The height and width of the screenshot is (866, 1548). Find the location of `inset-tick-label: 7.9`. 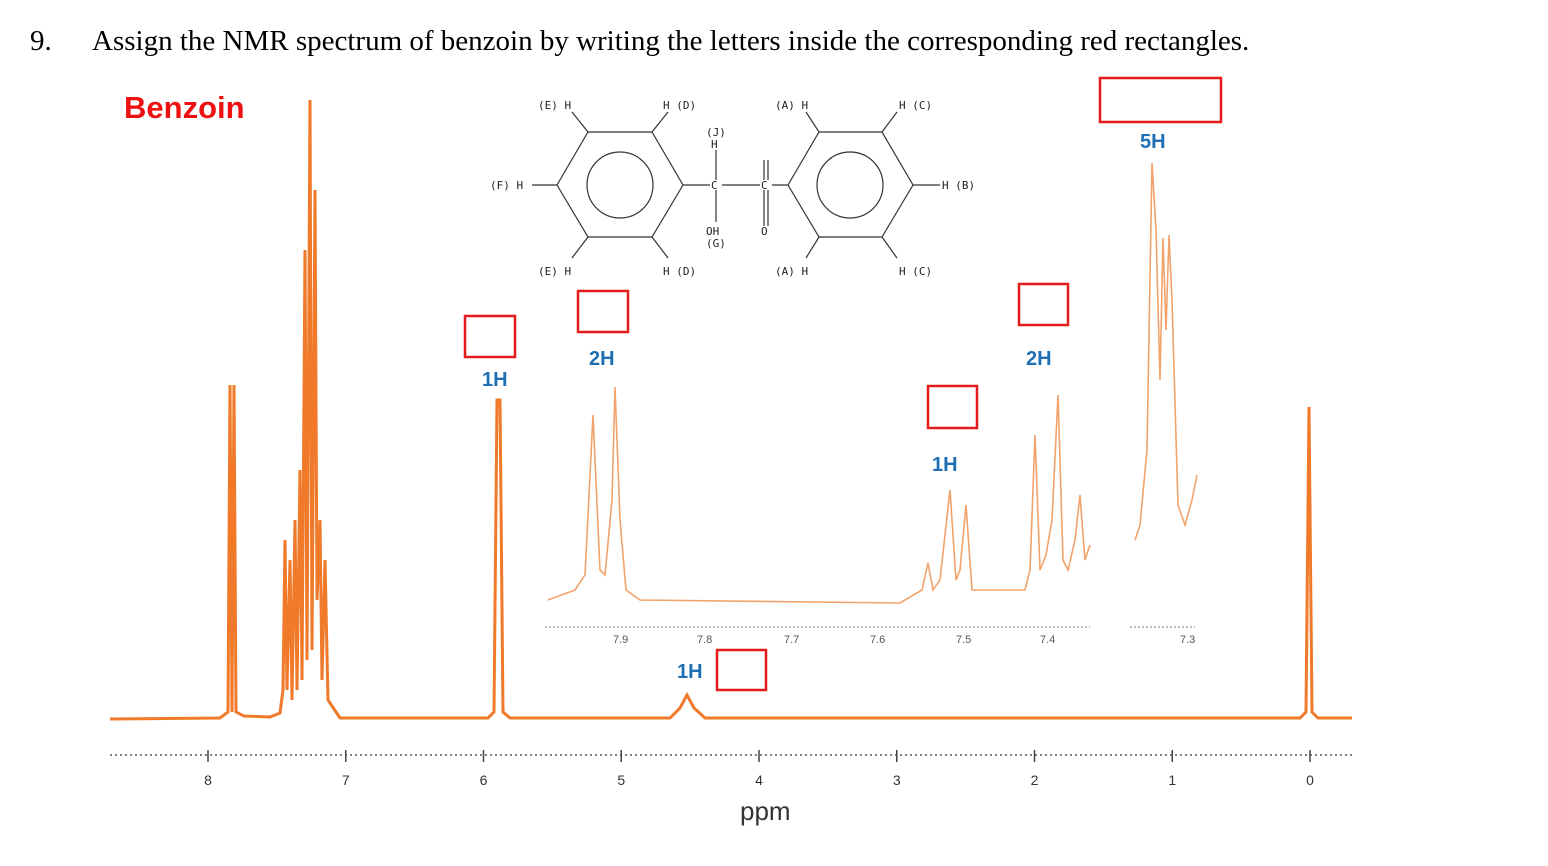

inset-tick-label: 7.9 is located at coordinates (620, 640).